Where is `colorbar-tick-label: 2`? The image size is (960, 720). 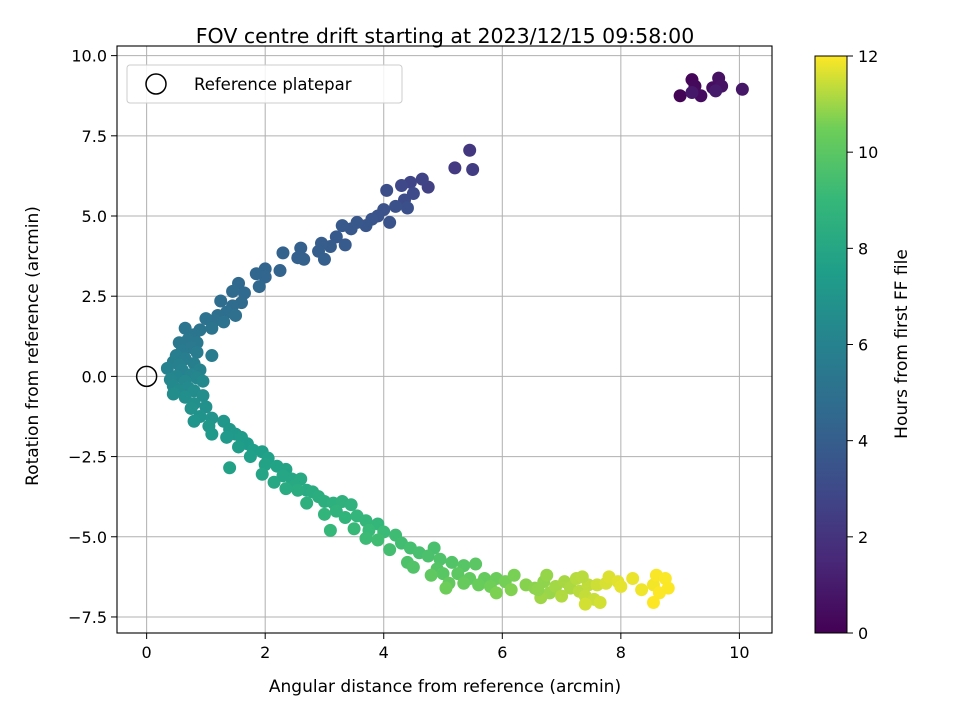
colorbar-tick-label: 2 is located at coordinates (863, 537).